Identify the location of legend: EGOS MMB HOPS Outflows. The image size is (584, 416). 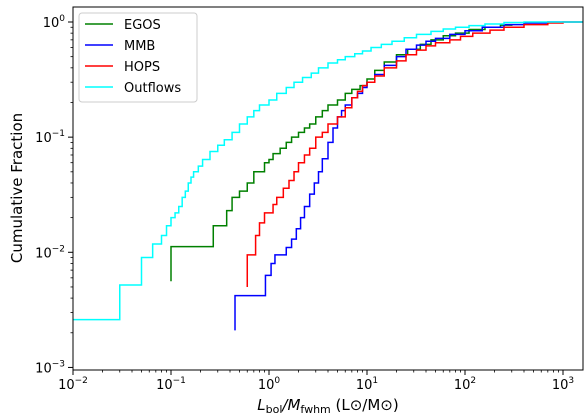
(138, 57).